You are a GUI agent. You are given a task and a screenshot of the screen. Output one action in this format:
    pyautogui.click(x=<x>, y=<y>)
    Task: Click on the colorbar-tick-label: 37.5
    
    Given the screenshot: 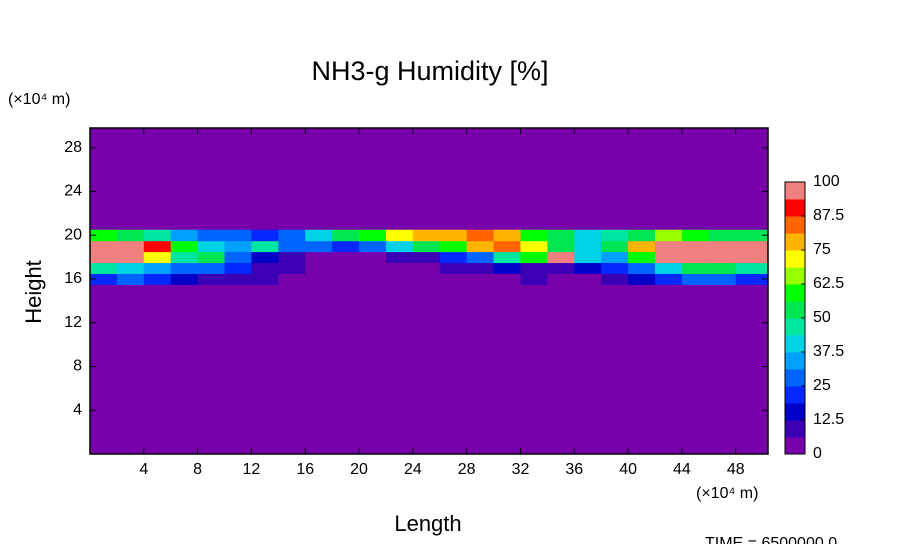 What is the action you would take?
    pyautogui.click(x=828, y=351)
    